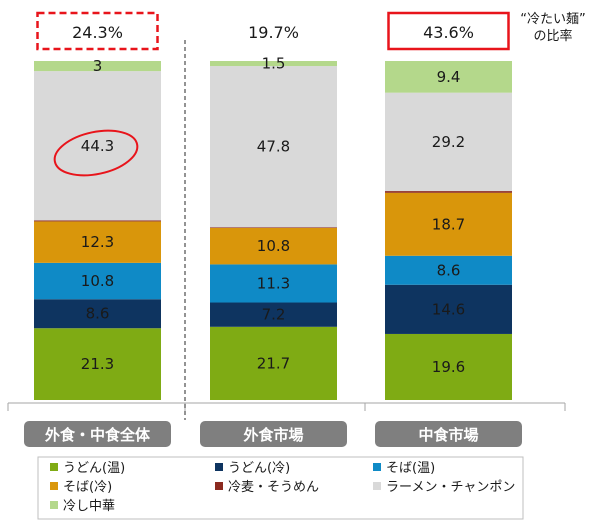 The width and height of the screenshot is (596, 526). I want to click on data-label-2-2: 7.2, so click(274, 315).